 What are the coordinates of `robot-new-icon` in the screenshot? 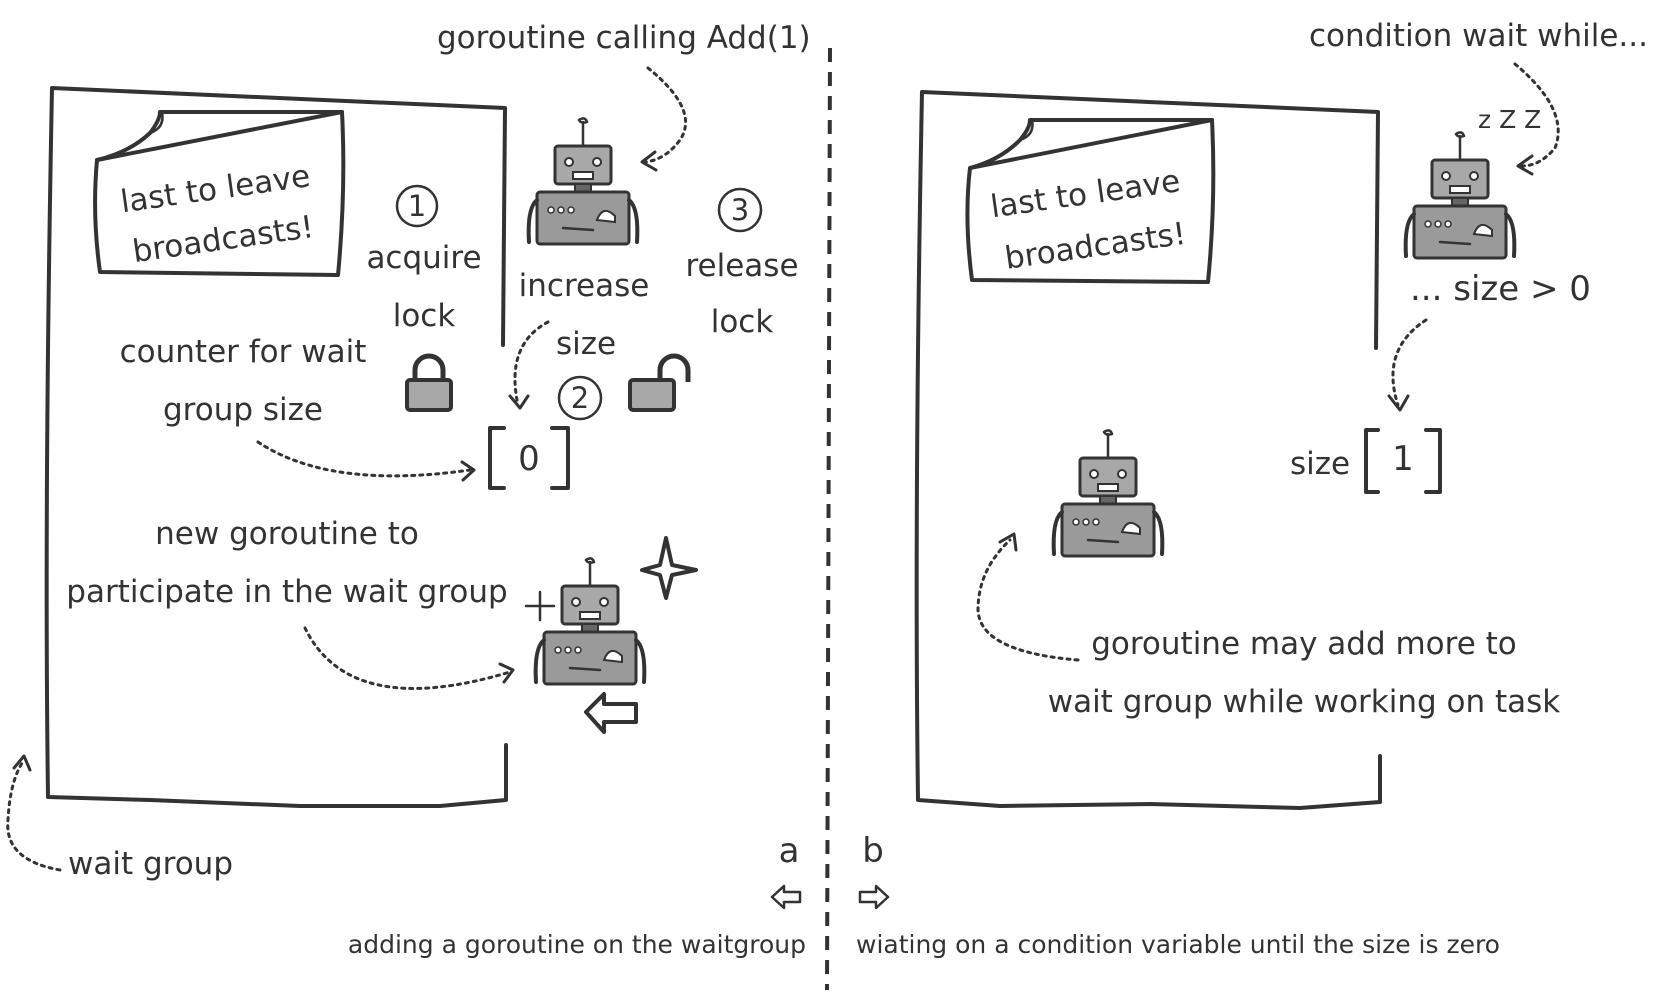 It's located at (590, 621).